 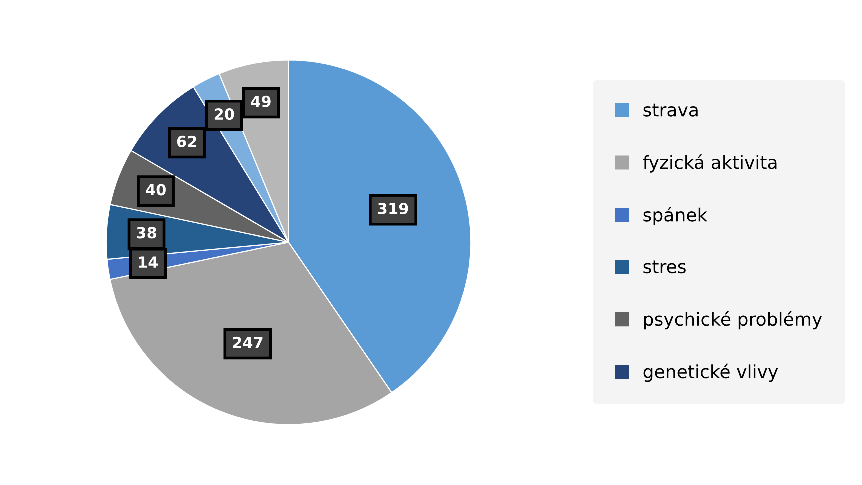 I want to click on data-label: 62, so click(x=186, y=142).